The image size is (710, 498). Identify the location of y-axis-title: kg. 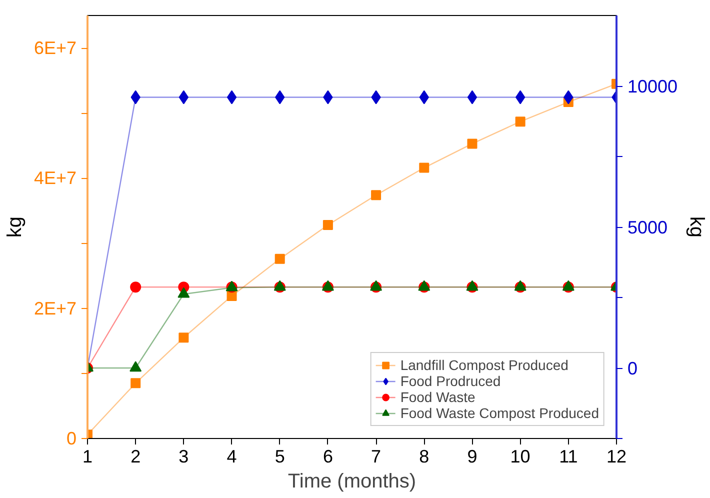
(15, 227).